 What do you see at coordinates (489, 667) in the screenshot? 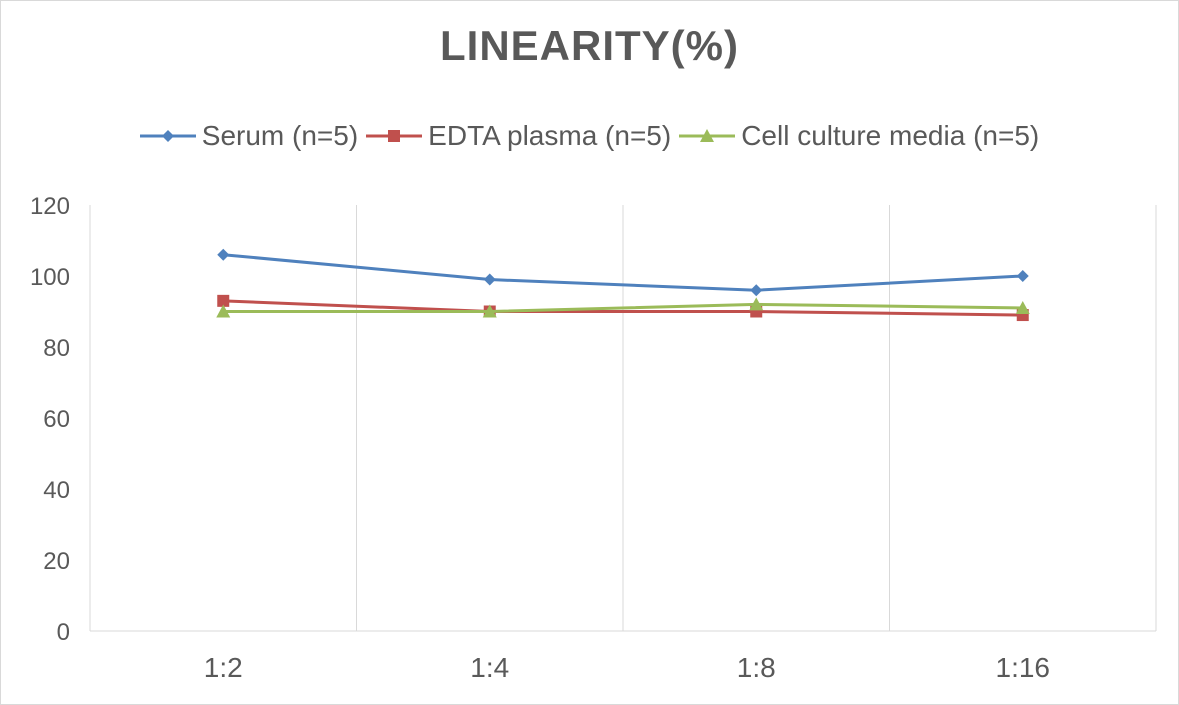
I see `x-tick-label: 1:4` at bounding box center [489, 667].